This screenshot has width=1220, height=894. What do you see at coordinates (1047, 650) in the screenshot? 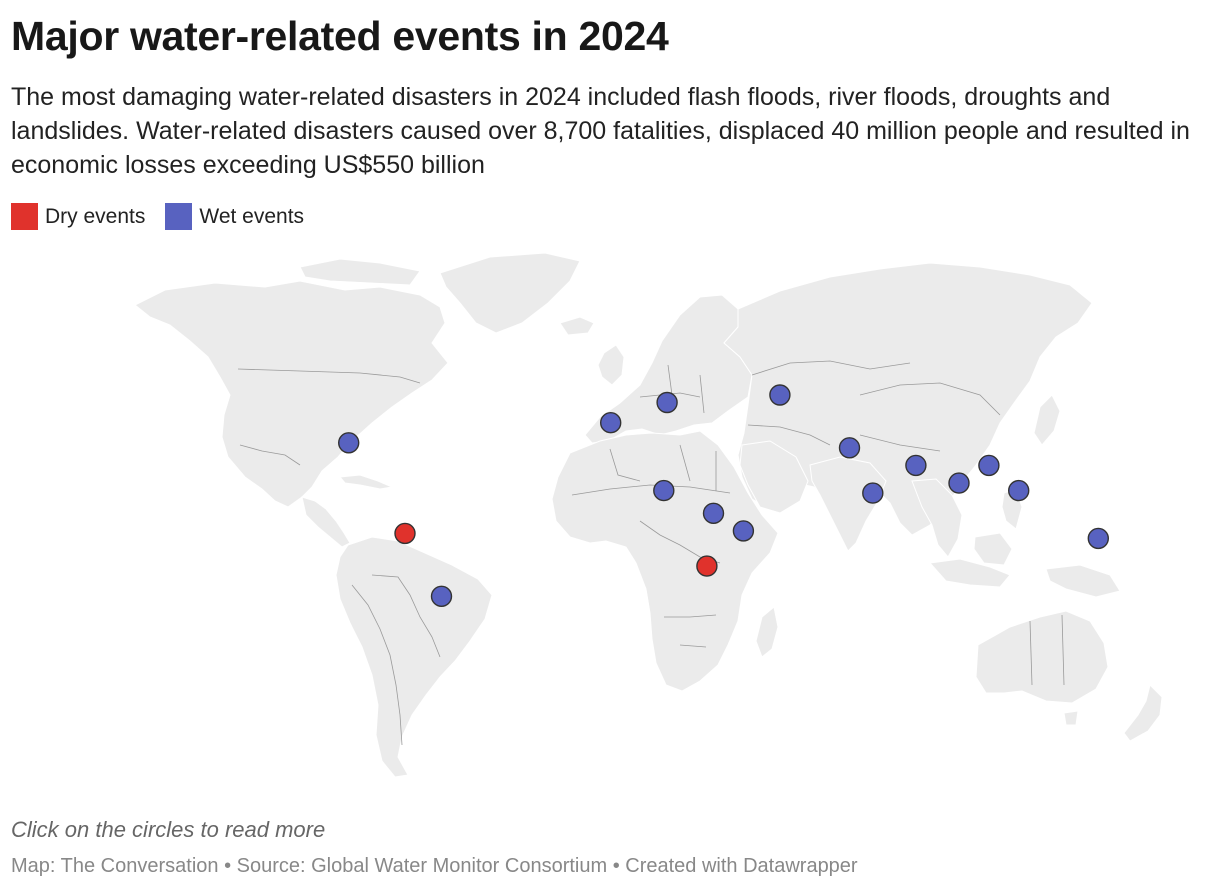
I see `border-australia` at bounding box center [1047, 650].